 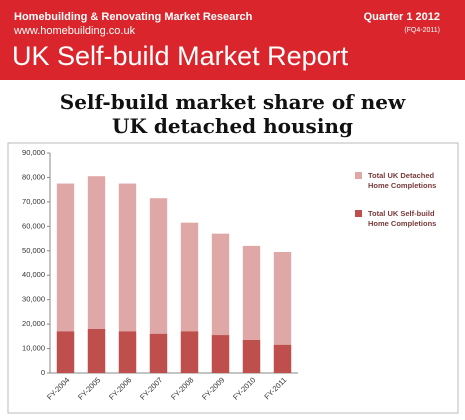 What do you see at coordinates (33, 299) in the screenshot?
I see `y-tick-label: 30,000` at bounding box center [33, 299].